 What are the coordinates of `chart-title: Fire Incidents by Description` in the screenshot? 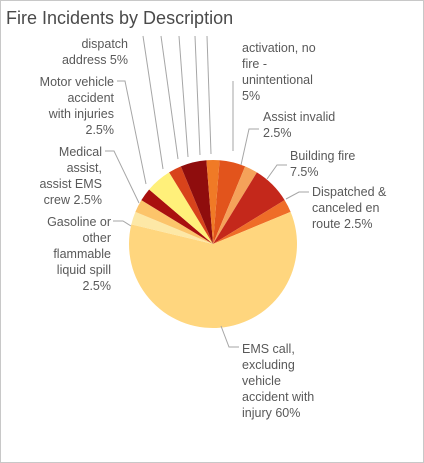 It's located at (120, 18).